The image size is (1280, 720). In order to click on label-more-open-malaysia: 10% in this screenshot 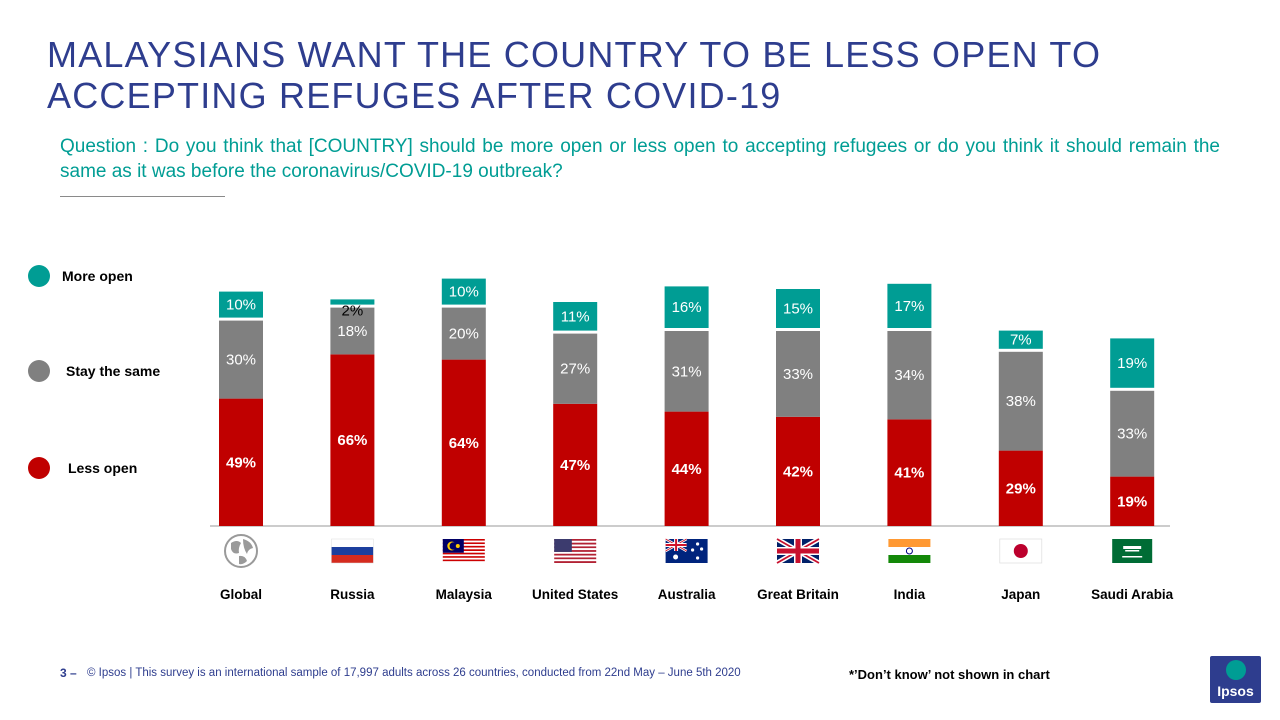, I will do `click(464, 292)`.